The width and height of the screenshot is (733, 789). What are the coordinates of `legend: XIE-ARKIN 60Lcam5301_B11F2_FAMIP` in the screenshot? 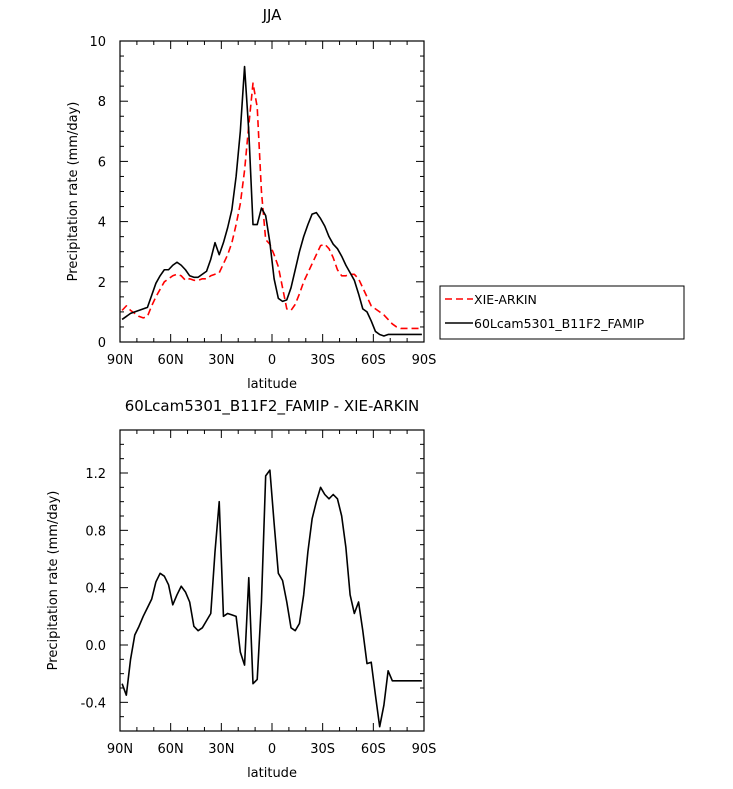 It's located at (562, 312).